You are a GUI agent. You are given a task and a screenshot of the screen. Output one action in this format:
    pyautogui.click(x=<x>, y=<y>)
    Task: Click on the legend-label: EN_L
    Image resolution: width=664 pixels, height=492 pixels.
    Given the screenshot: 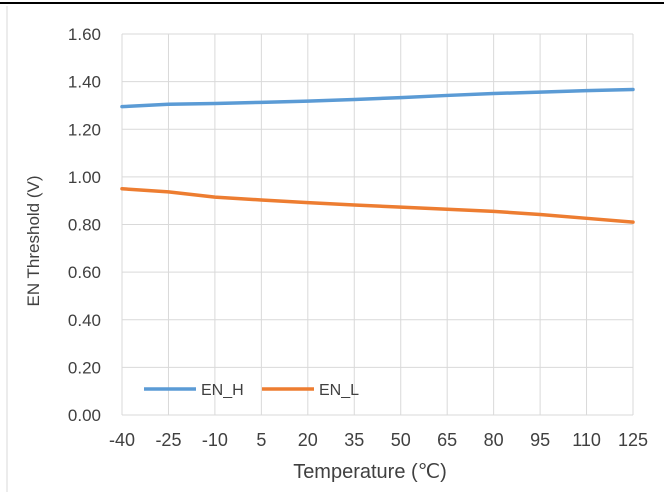 What is the action you would take?
    pyautogui.click(x=339, y=390)
    